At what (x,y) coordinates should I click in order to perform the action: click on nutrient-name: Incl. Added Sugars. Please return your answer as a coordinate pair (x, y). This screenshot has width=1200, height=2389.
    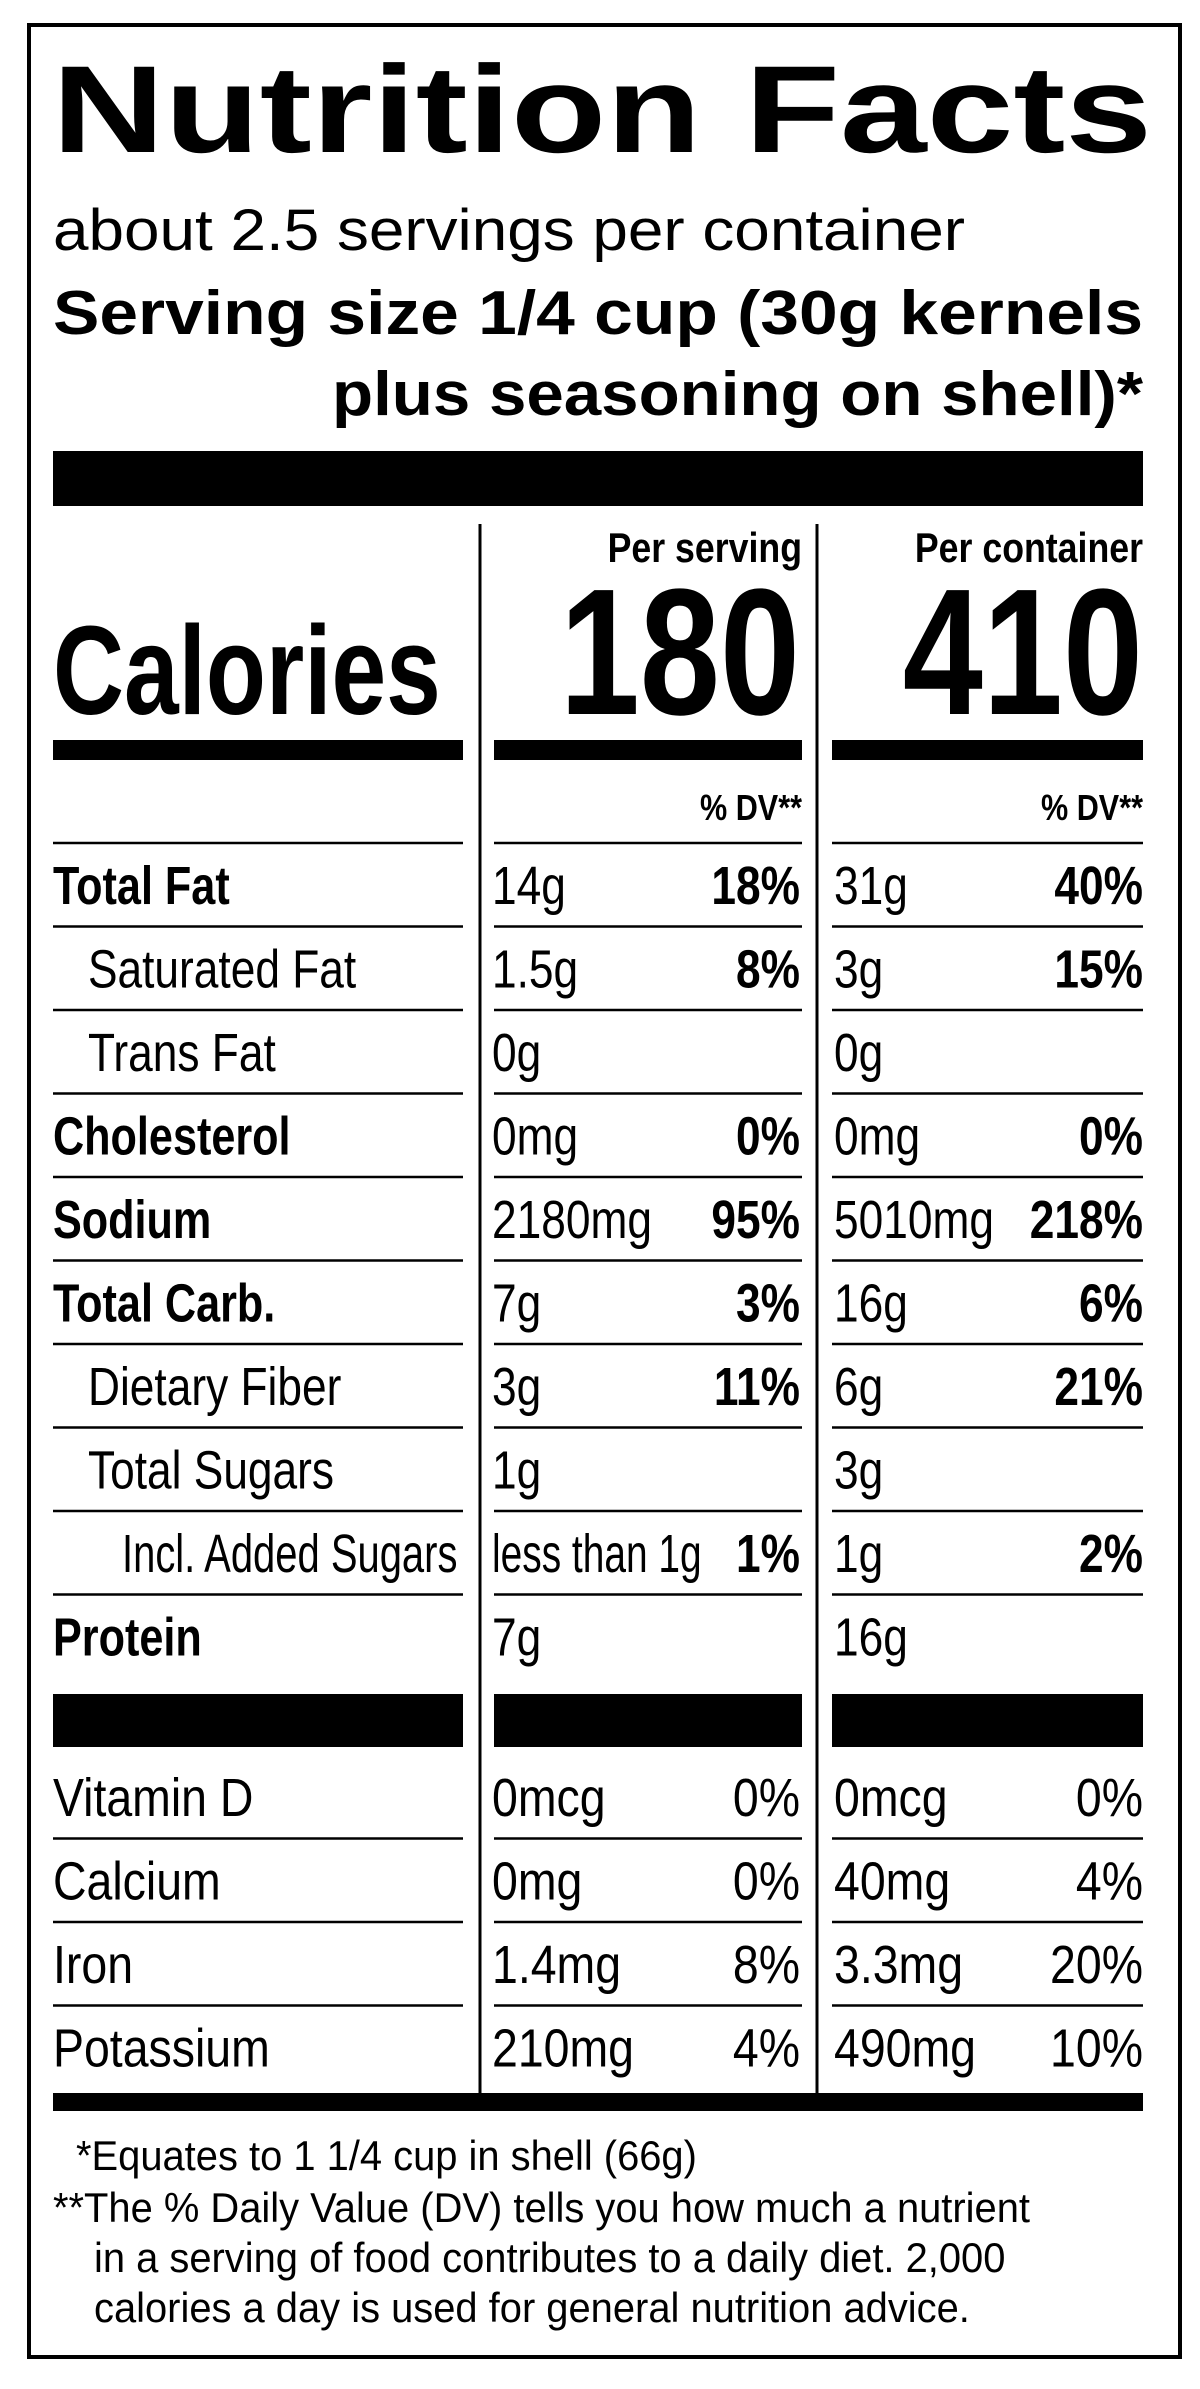
    Looking at the image, I should click on (289, 1554).